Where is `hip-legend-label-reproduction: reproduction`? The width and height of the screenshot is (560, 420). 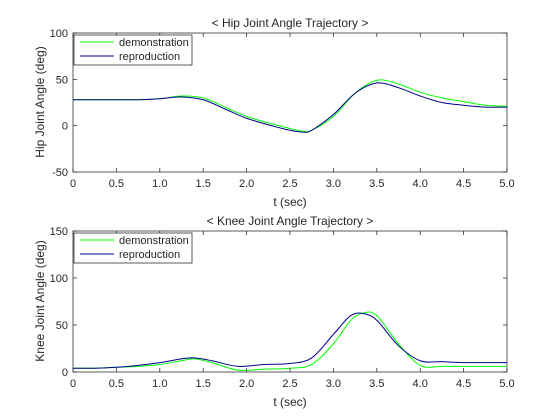
hip-legend-label-reproduction: reproduction is located at coordinates (149, 57).